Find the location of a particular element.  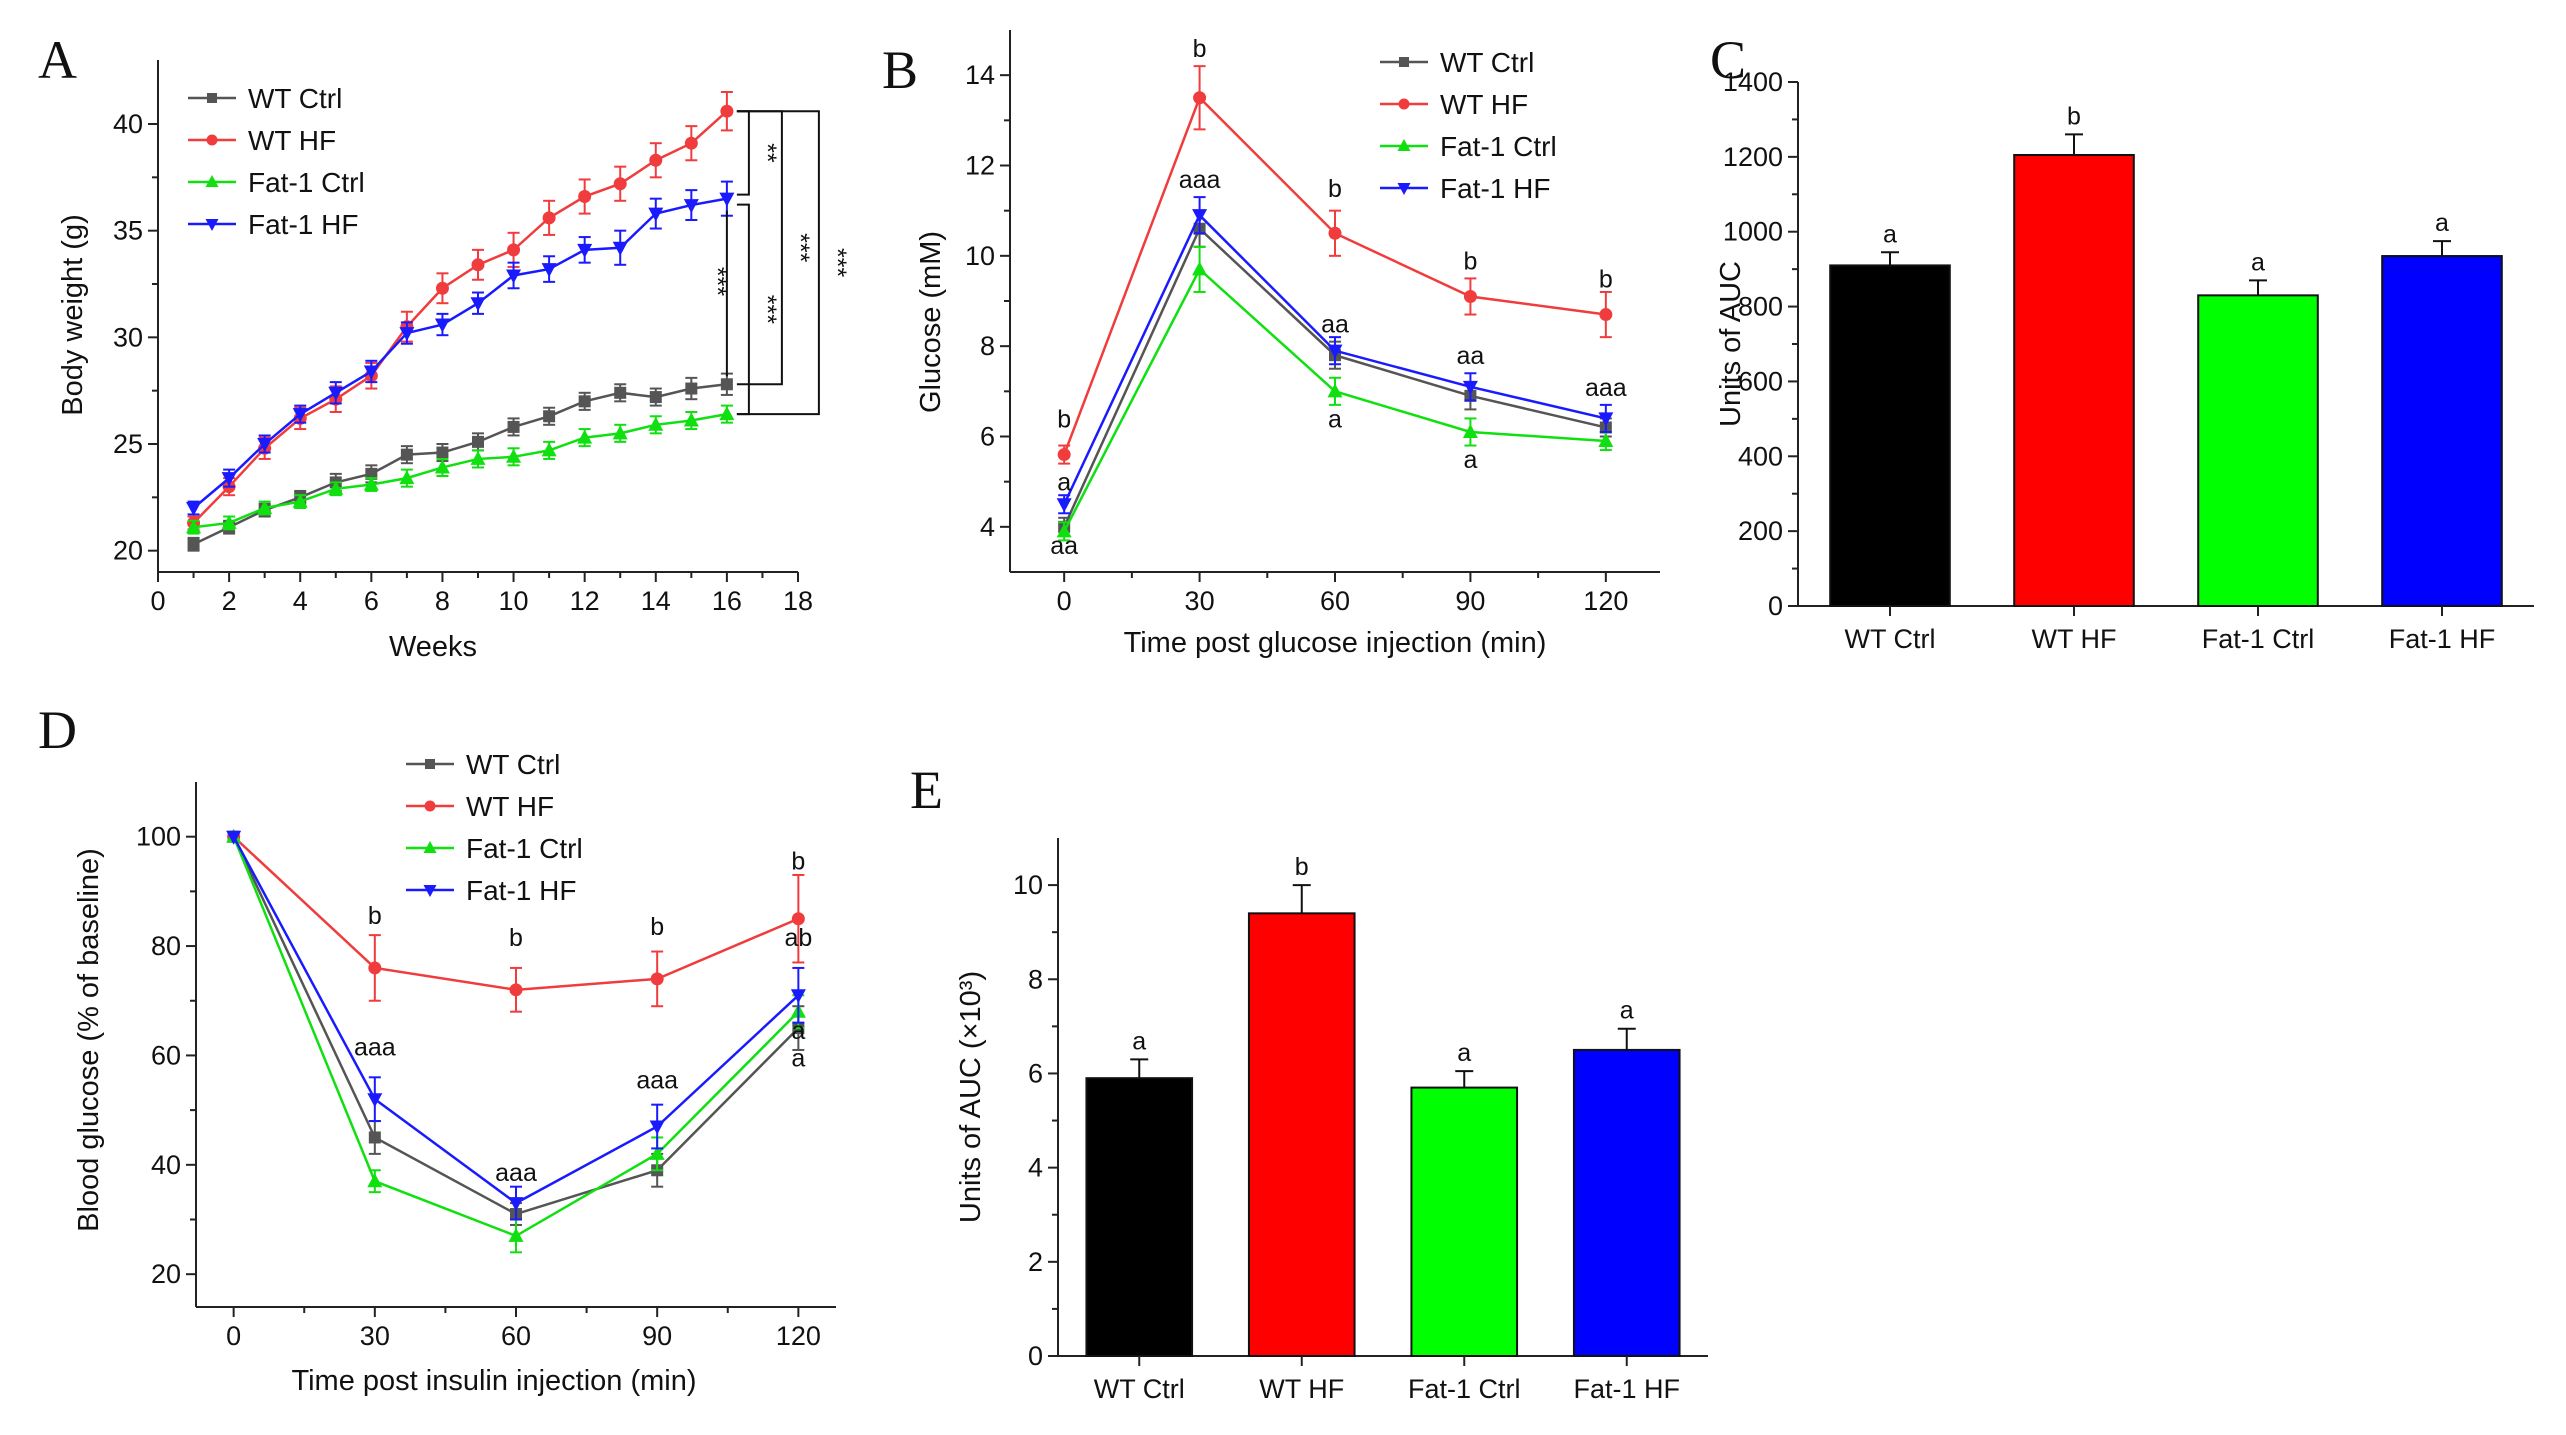

y-tick-label: 20 is located at coordinates (128, 551).